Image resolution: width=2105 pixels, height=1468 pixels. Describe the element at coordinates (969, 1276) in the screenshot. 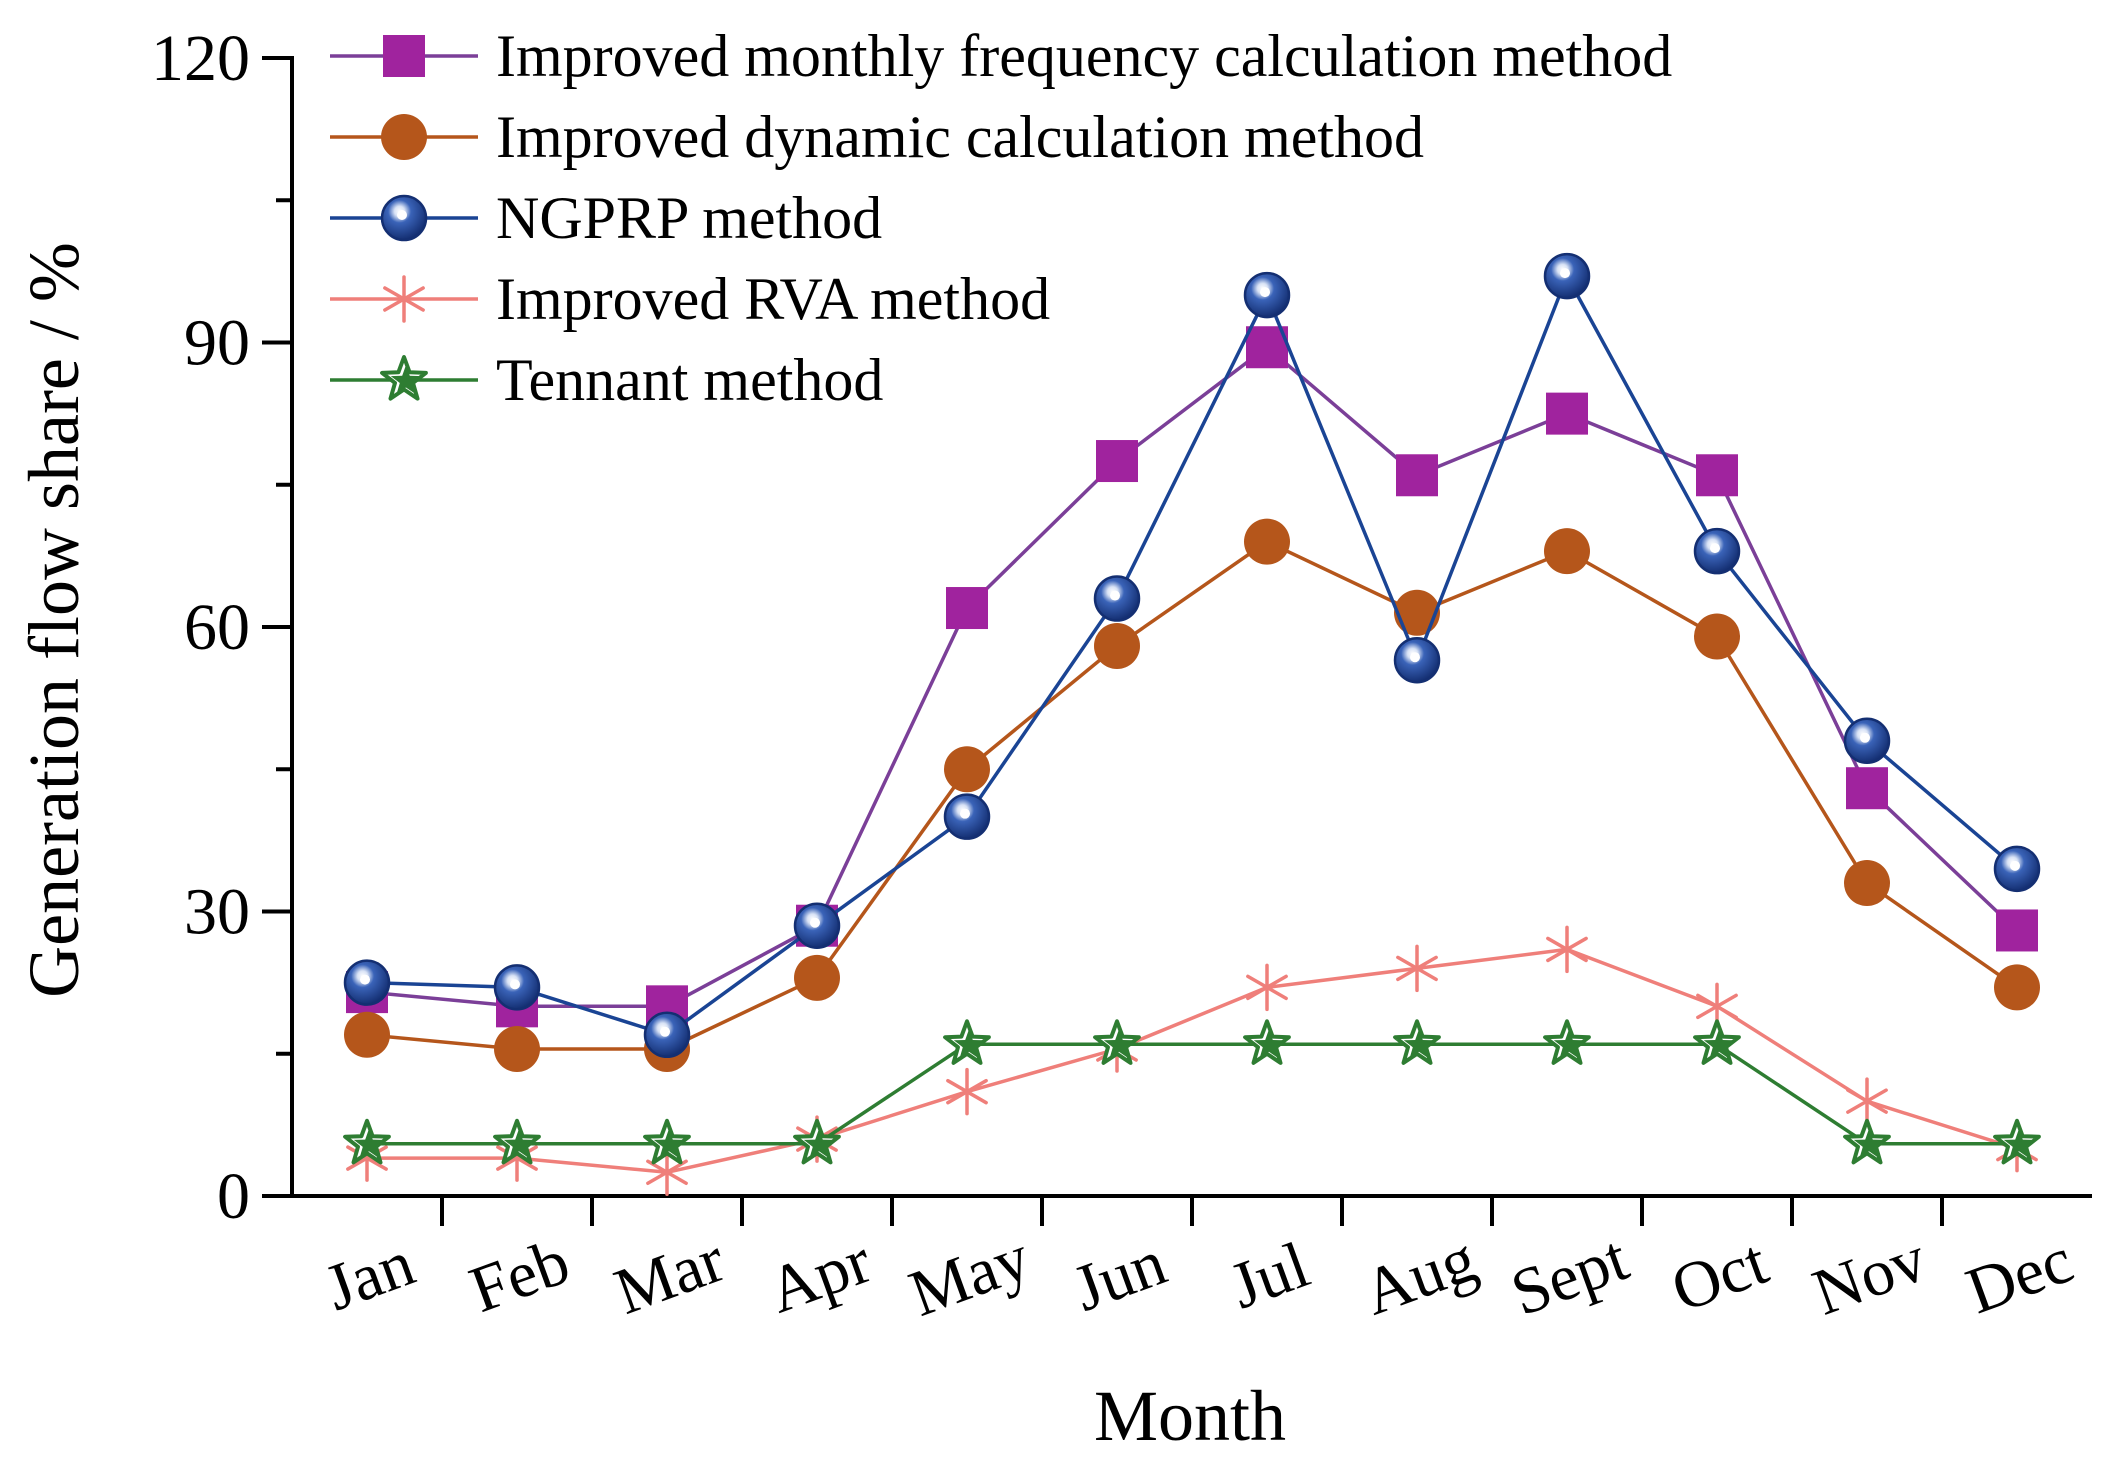

I see `x-tick-label: May` at that location.